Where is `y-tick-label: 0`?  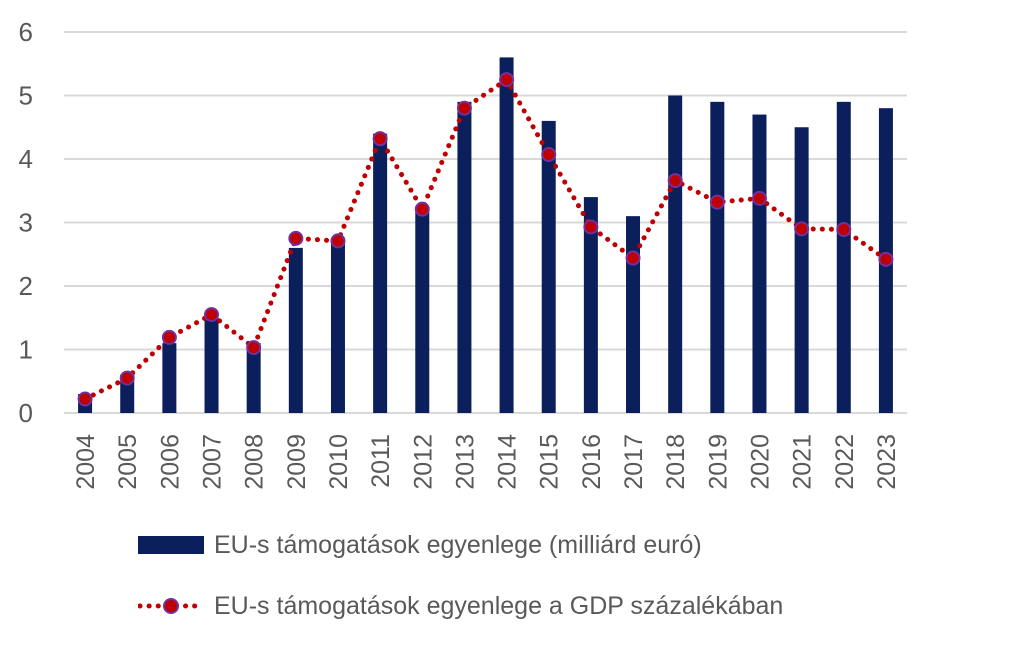
y-tick-label: 0 is located at coordinates (26, 413).